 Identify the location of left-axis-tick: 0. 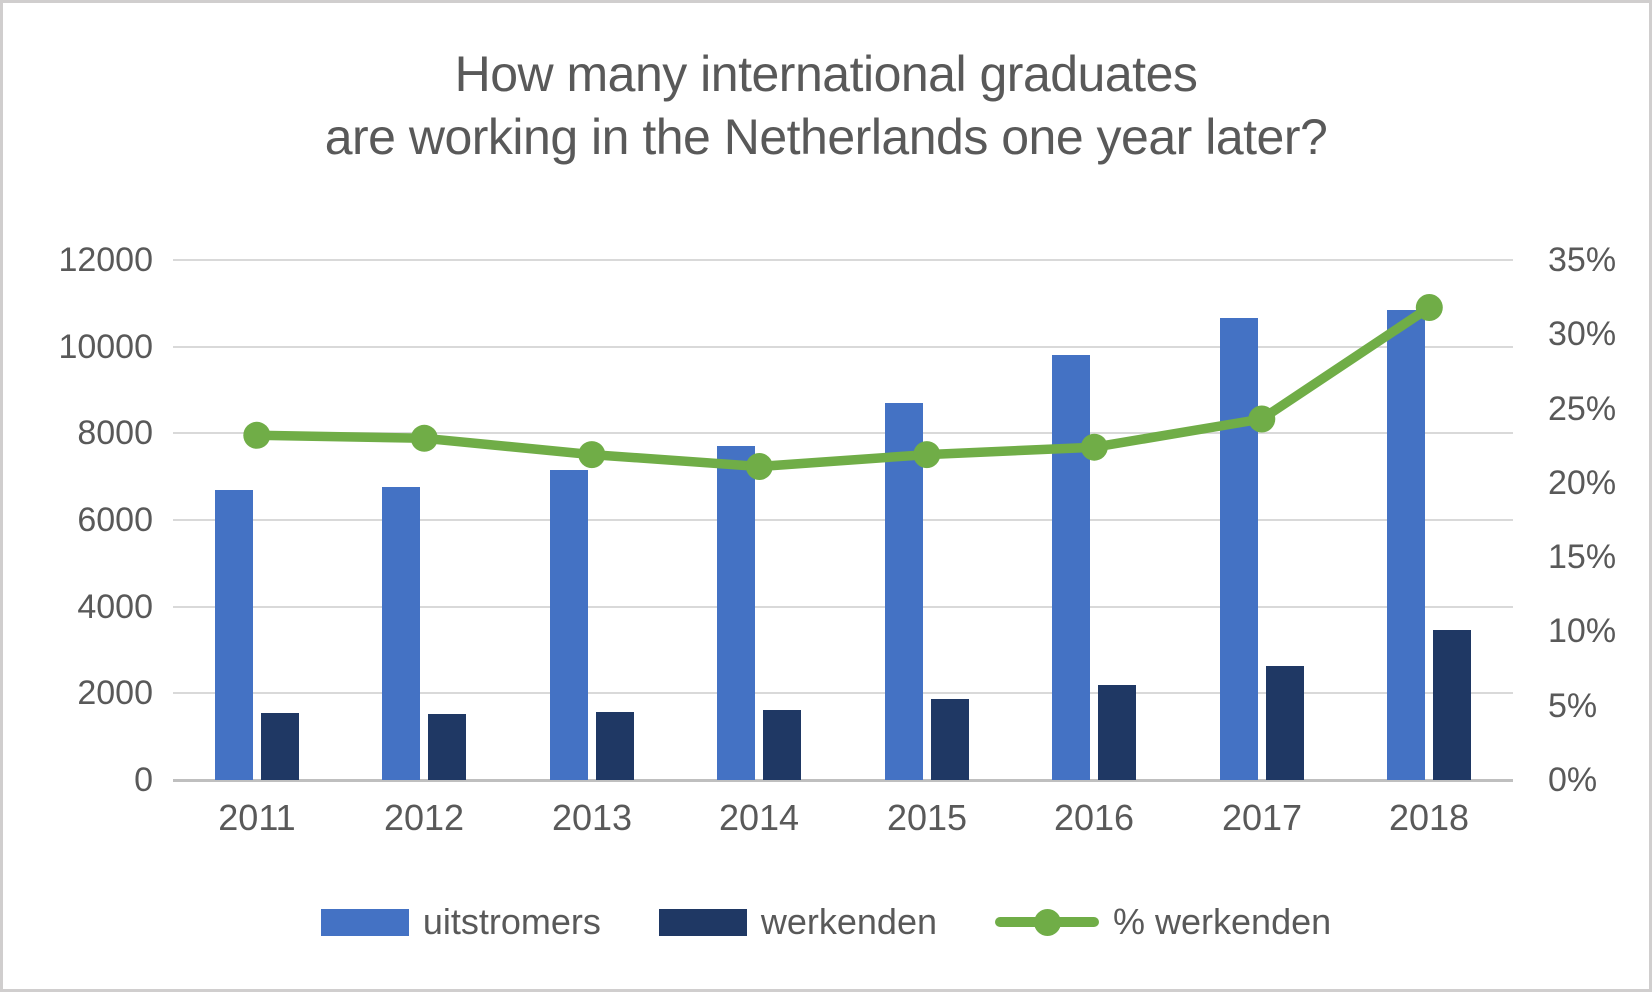
(143, 780).